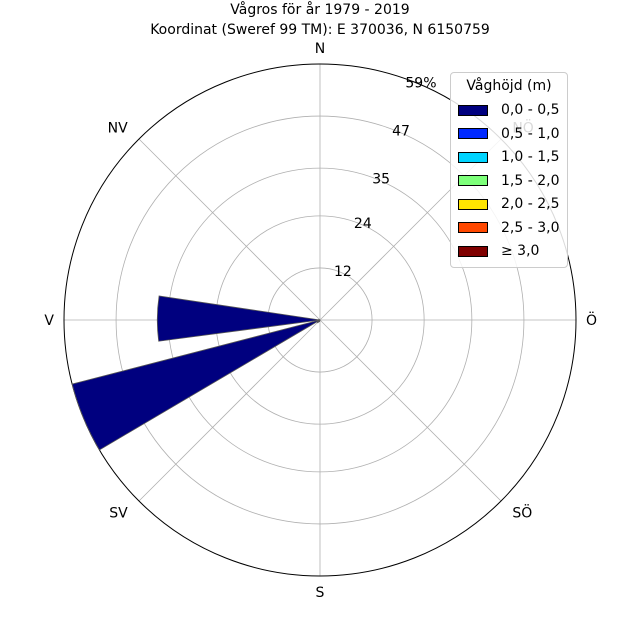  I want to click on legend-item: 2,5 - 3,0, so click(508, 228).